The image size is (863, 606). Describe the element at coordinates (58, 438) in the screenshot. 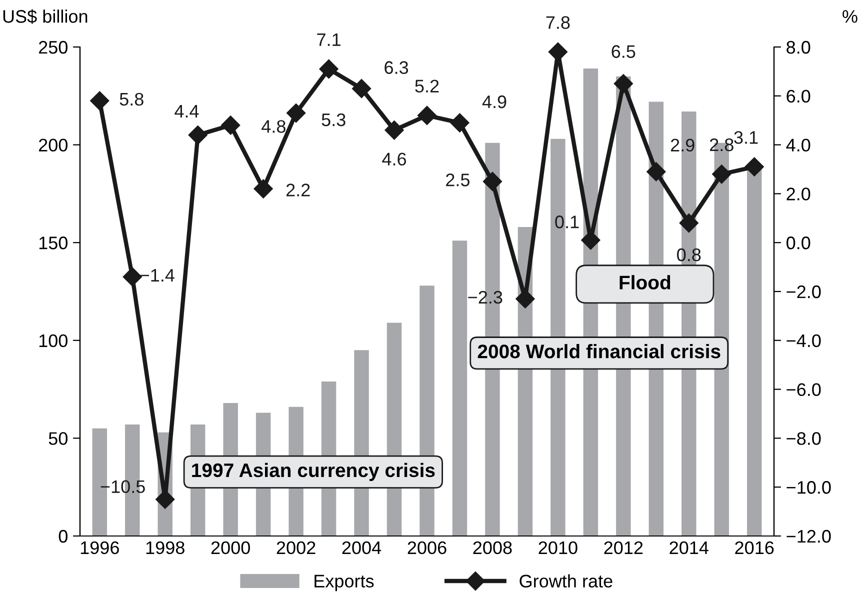

I see `y-tick-label: 50` at that location.